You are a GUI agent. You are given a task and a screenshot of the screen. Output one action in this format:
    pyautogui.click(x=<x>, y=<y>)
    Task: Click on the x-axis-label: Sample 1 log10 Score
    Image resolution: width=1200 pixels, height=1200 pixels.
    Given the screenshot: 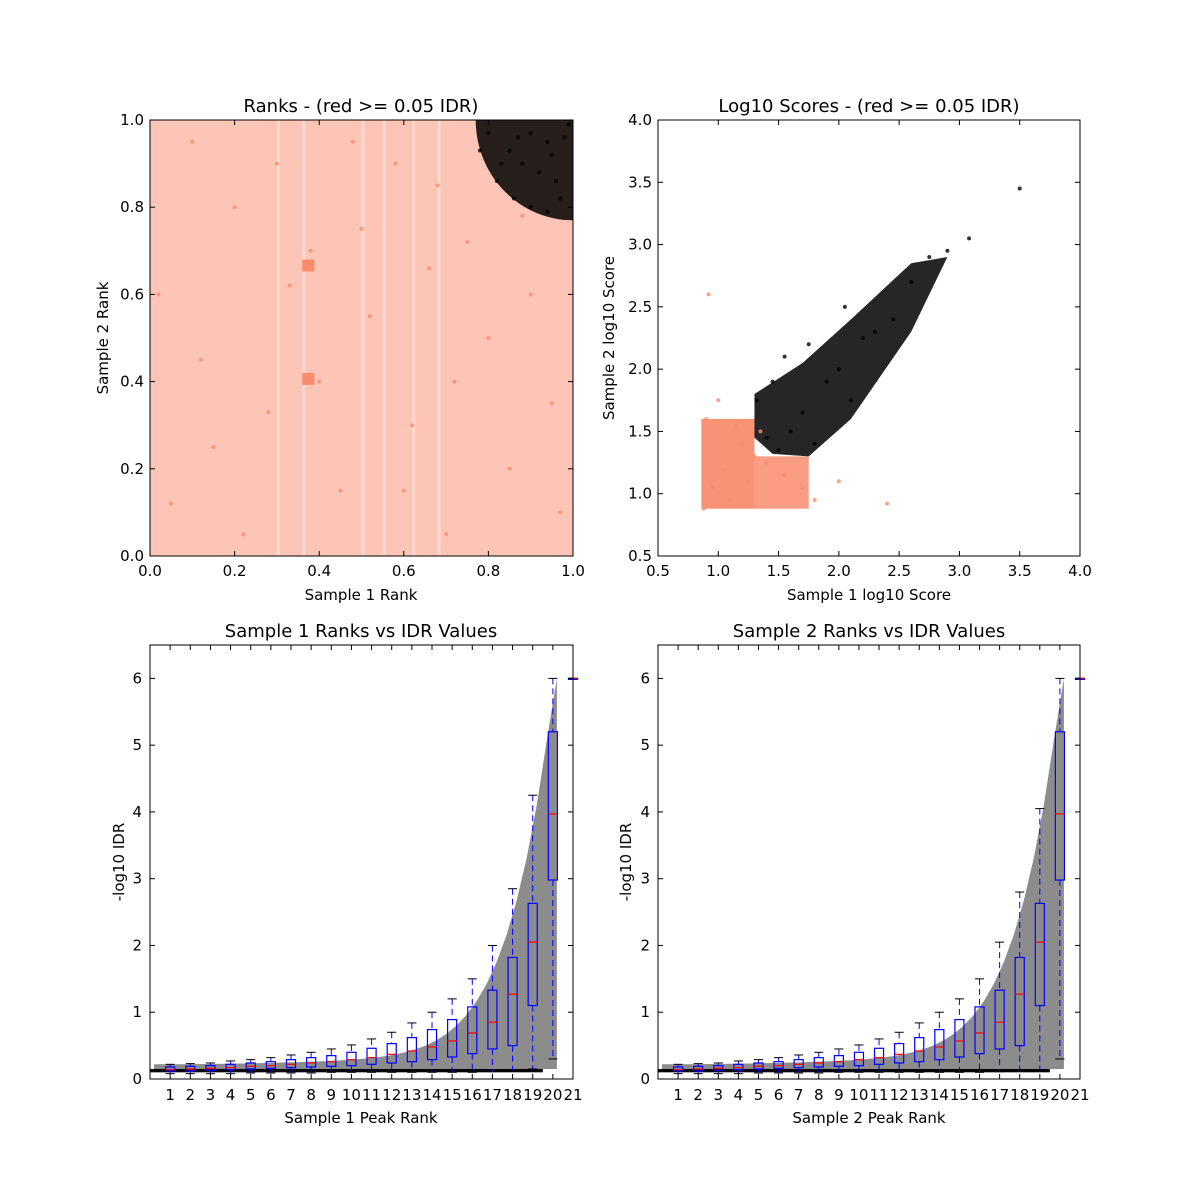 What is the action you would take?
    pyautogui.click(x=869, y=595)
    